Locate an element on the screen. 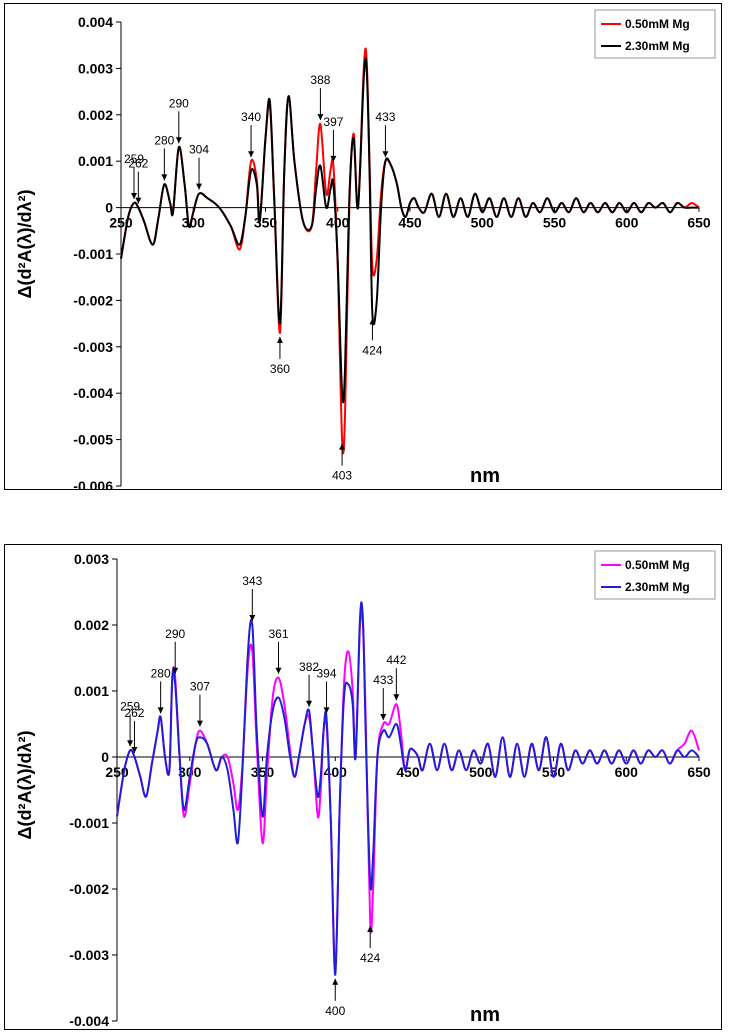  annotation-label: 388 is located at coordinates (320, 80).